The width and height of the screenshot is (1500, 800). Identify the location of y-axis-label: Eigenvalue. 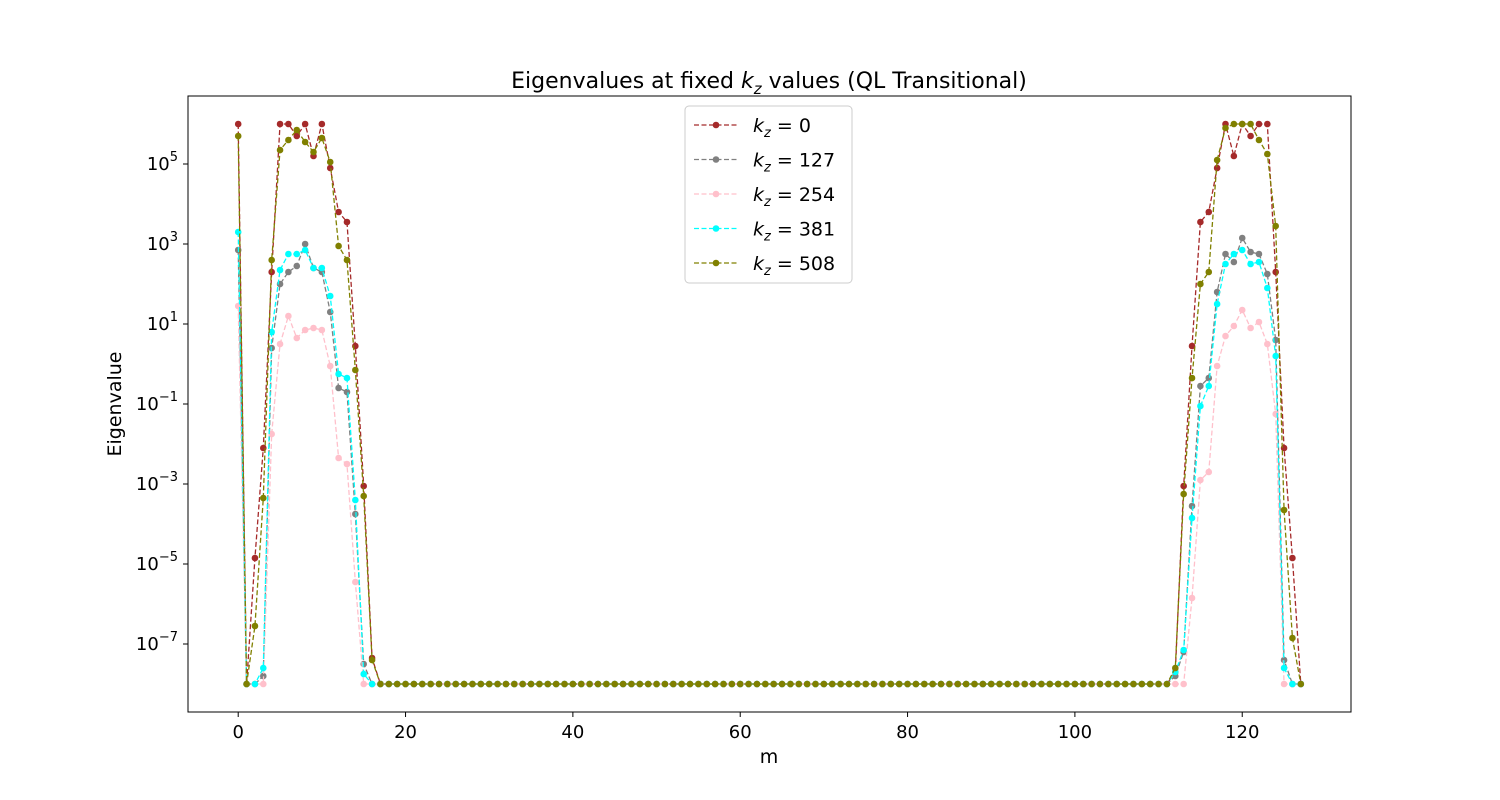
(115, 404).